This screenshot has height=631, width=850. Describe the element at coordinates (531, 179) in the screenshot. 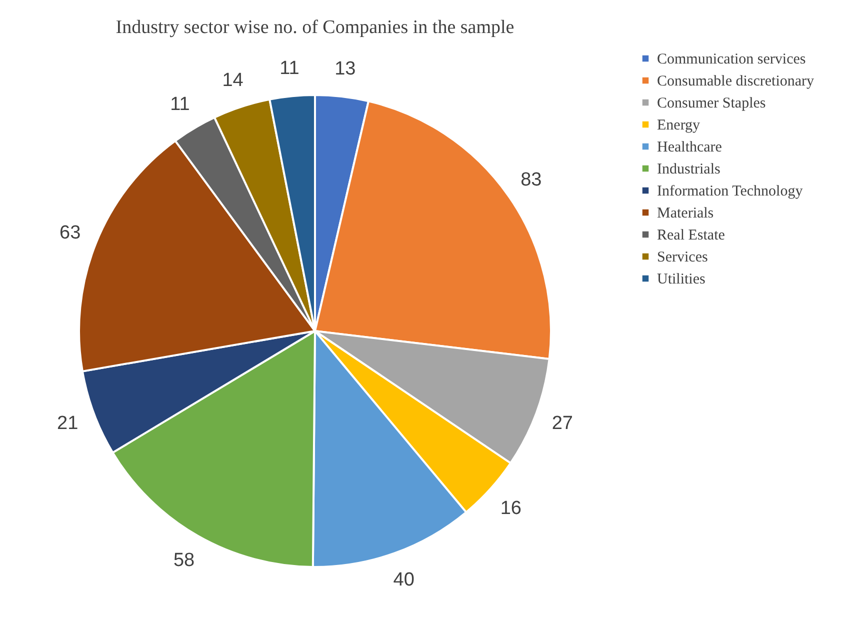

I see `data-label: 83` at that location.